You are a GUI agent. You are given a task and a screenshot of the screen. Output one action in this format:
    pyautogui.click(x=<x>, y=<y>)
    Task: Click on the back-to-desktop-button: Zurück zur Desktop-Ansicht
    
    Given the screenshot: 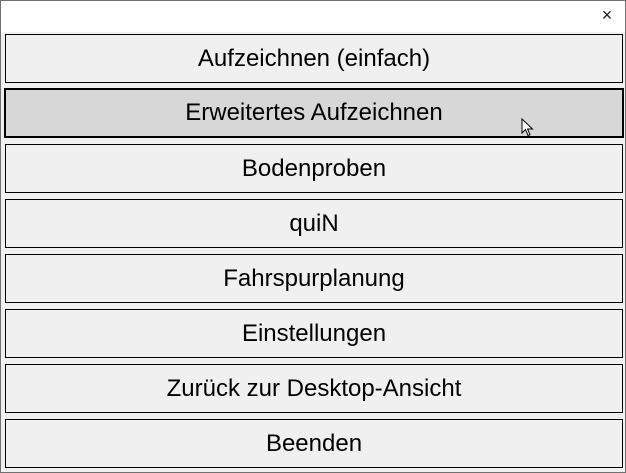 What is the action you would take?
    pyautogui.click(x=314, y=388)
    